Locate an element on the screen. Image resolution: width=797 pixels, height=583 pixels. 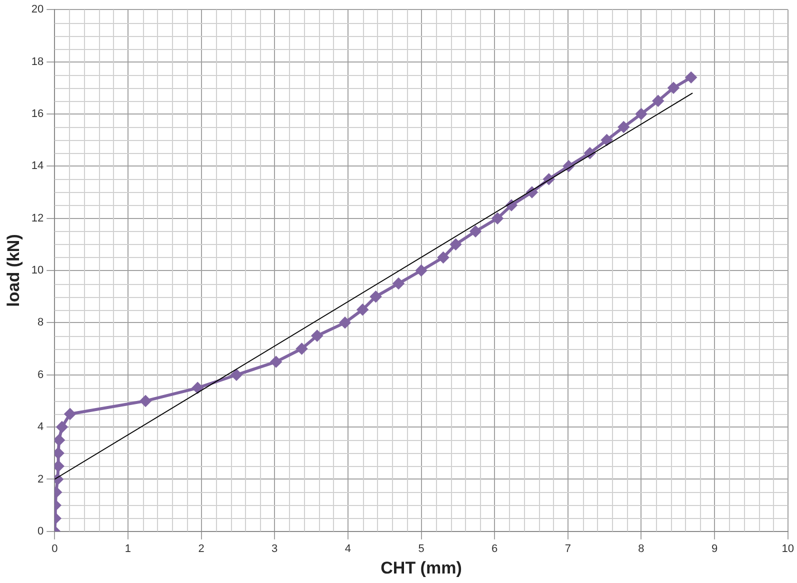
y-tick-label: 12 is located at coordinates (37, 218).